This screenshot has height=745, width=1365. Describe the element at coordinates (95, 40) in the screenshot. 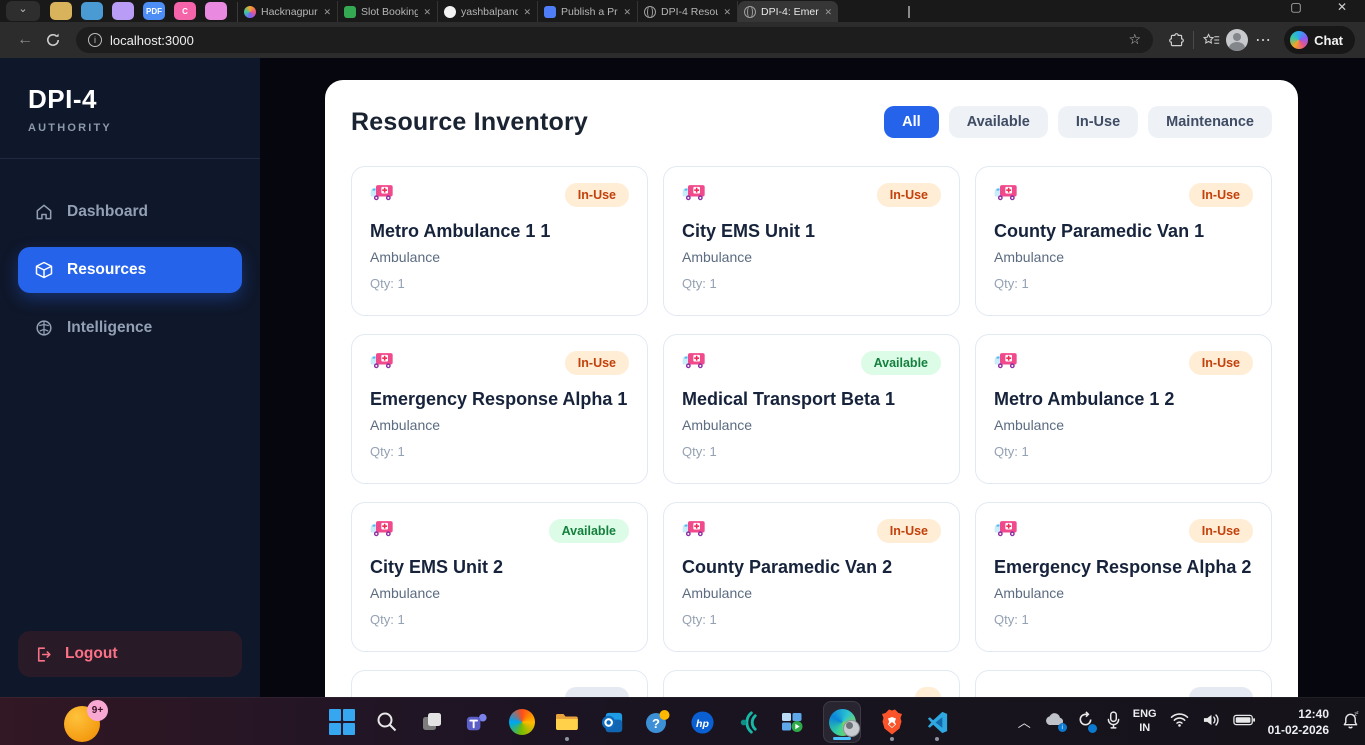

I see `site-info-icon` at that location.